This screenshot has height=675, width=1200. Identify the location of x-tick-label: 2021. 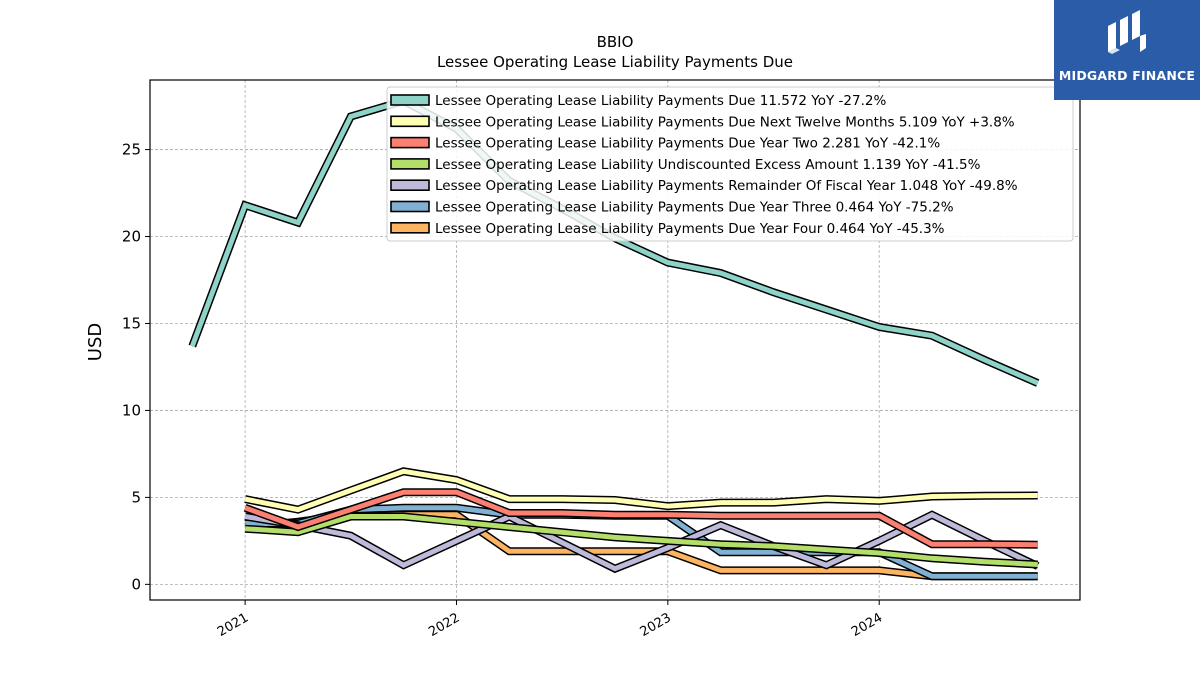
(233, 625).